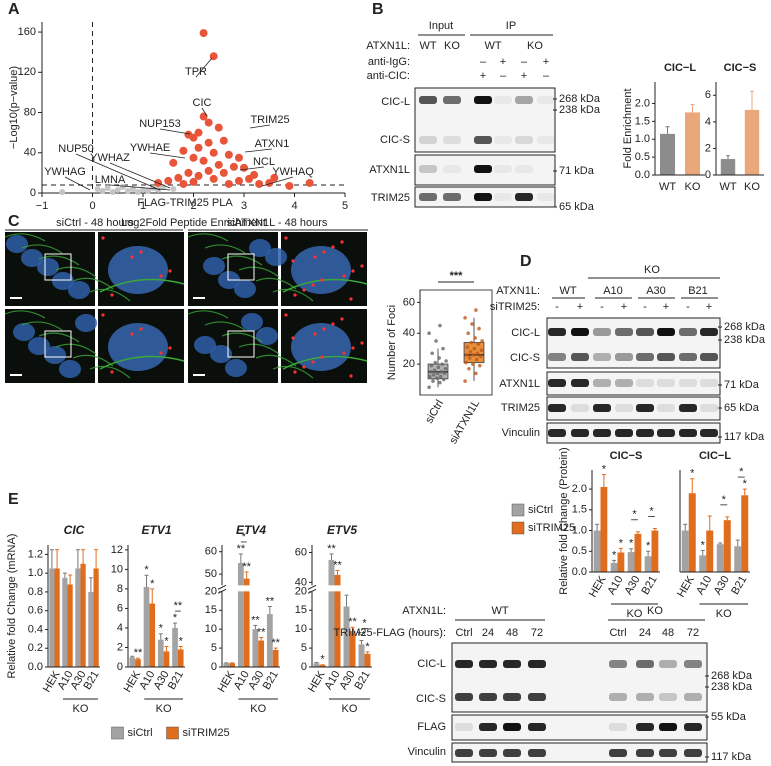  Describe the element at coordinates (724, 614) in the screenshot. I see `group-label: KO` at that location.